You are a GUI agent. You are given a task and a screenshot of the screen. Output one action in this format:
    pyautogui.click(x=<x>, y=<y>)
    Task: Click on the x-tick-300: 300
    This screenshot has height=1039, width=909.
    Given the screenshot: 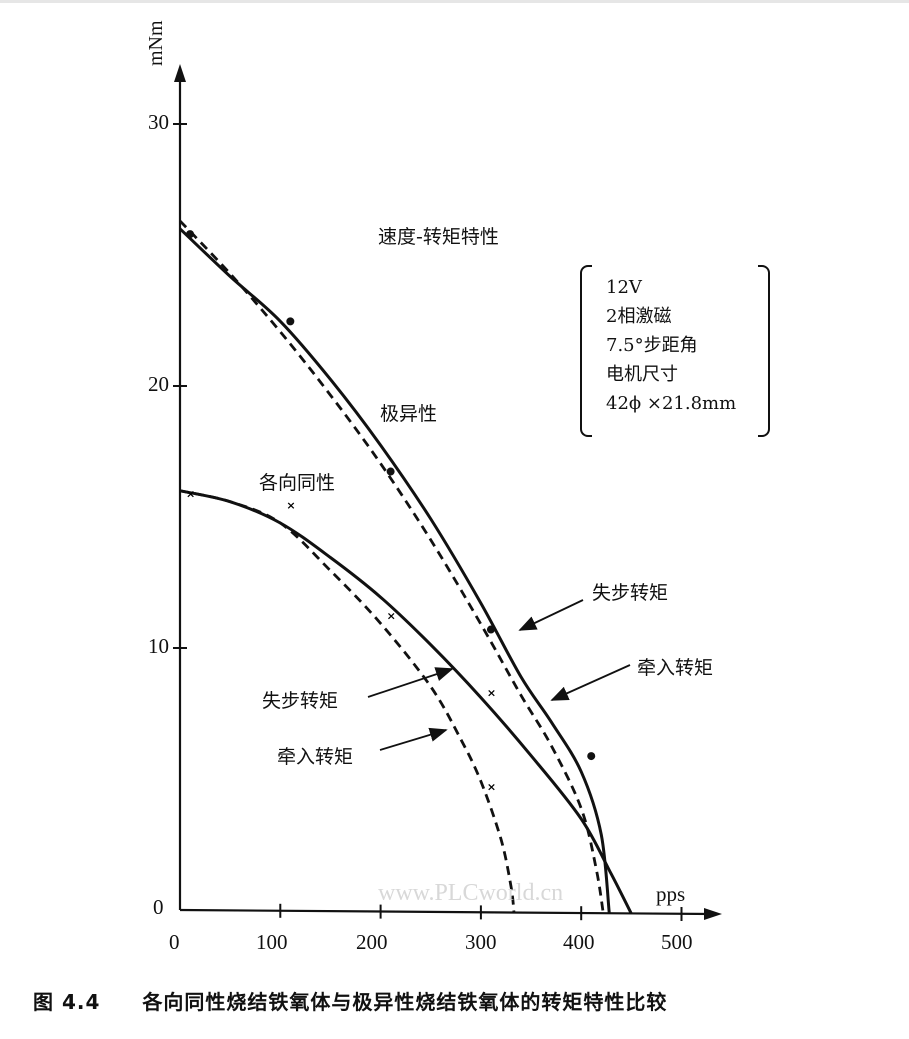 What is the action you would take?
    pyautogui.click(x=481, y=942)
    